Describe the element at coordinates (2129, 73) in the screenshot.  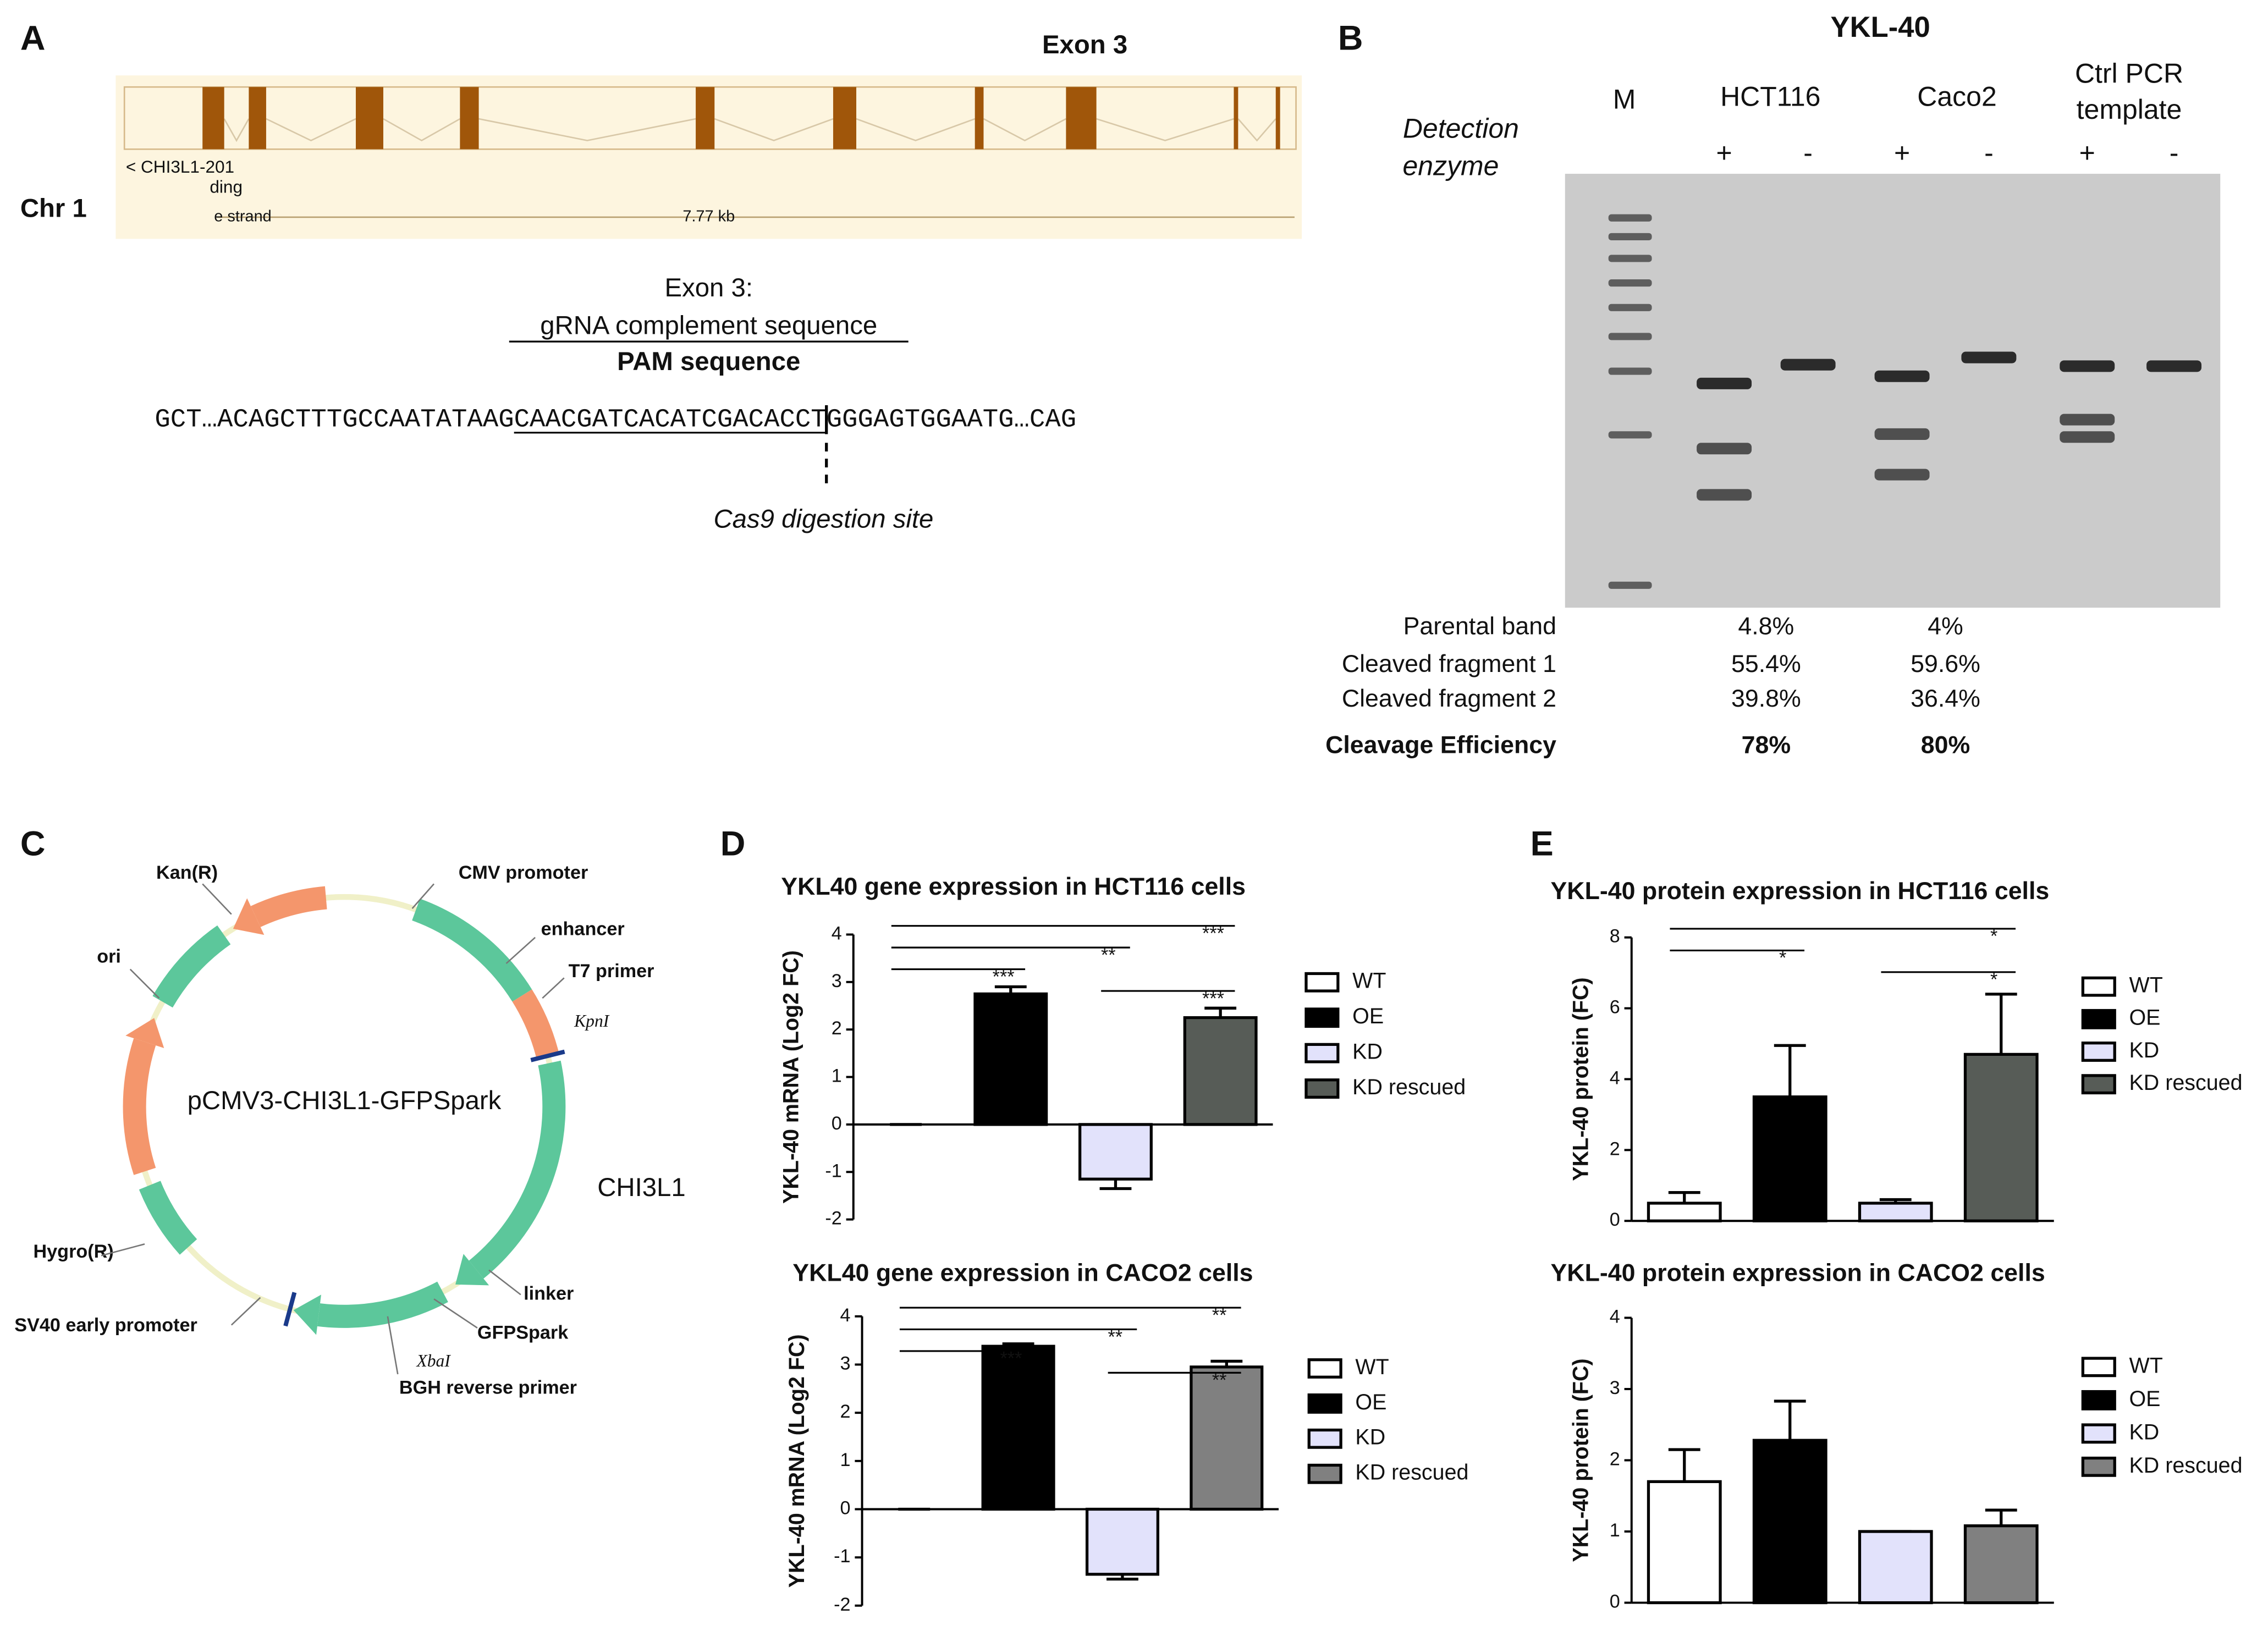
I see `lane-label: Ctrl PCR` at that location.